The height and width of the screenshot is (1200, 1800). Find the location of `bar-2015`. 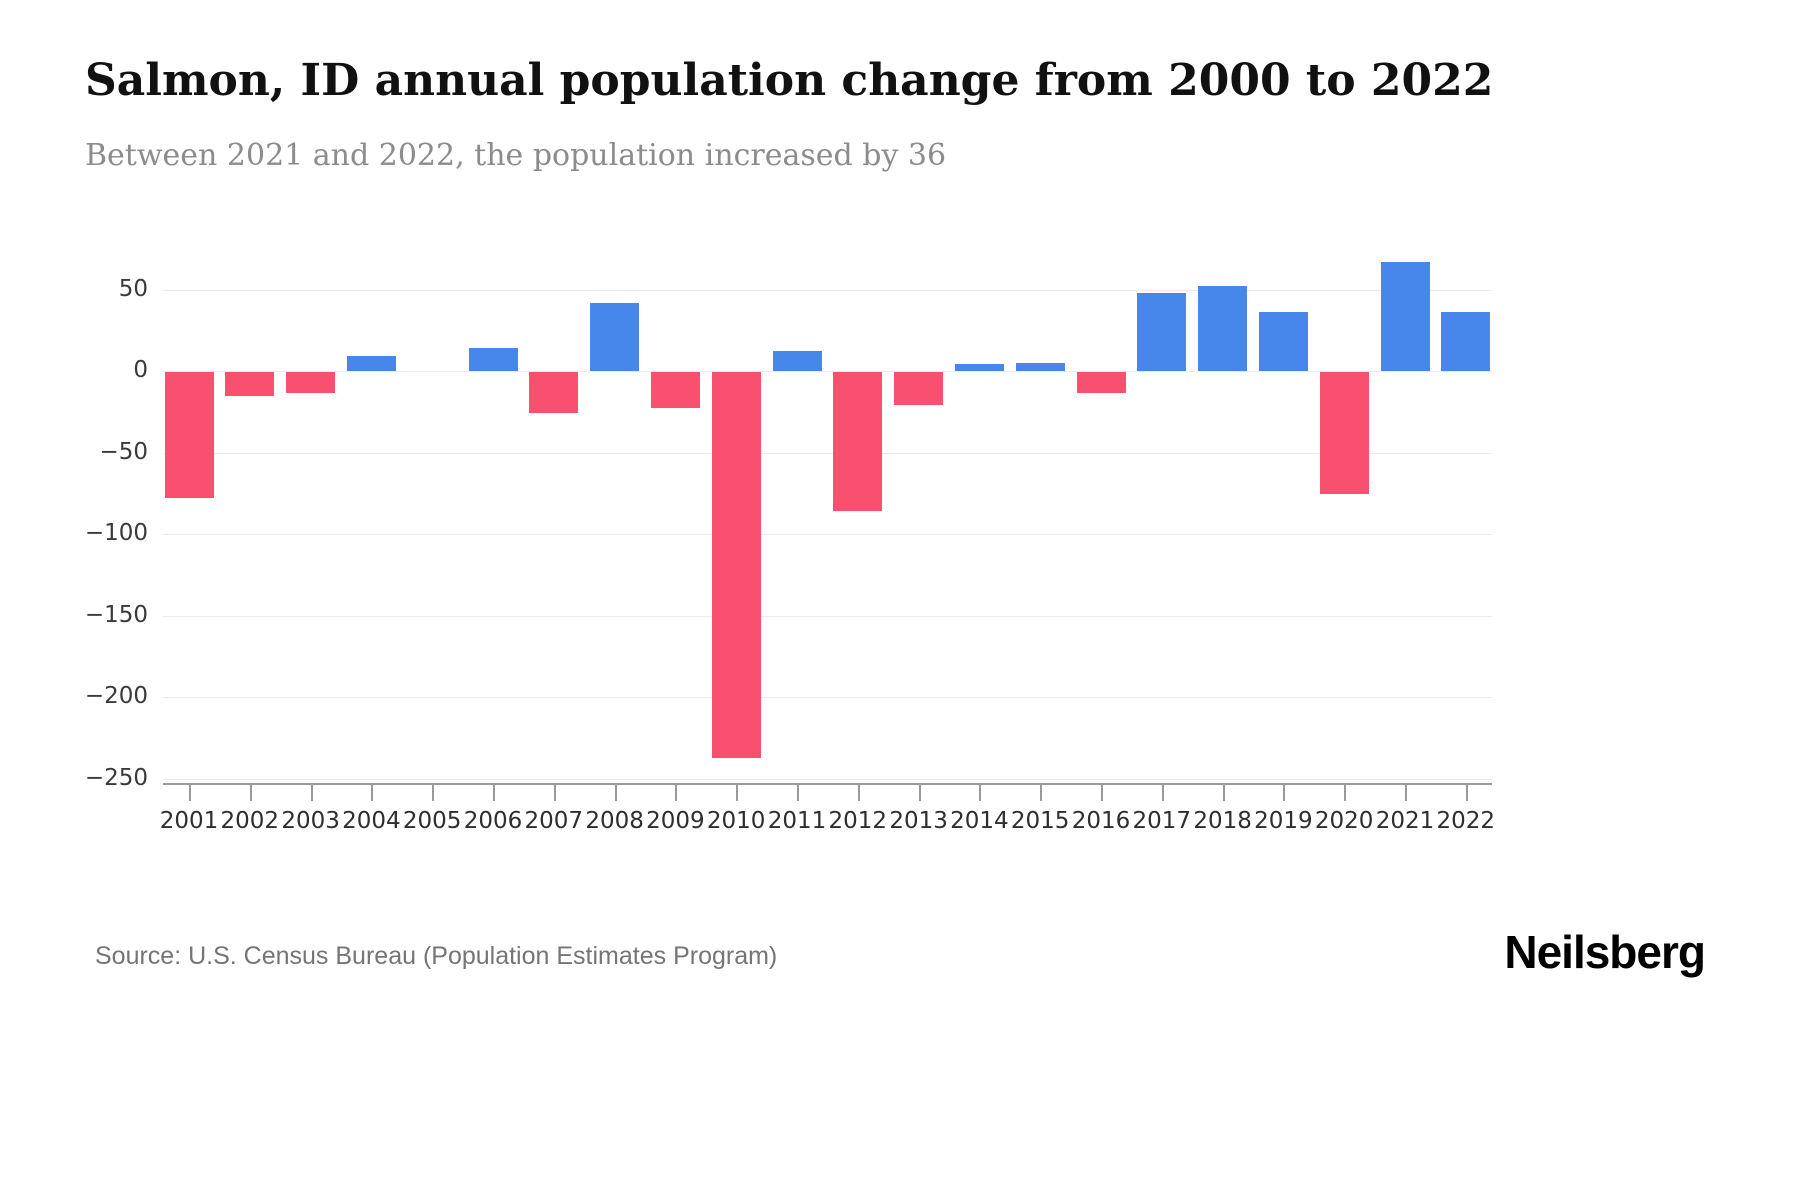

bar-2015 is located at coordinates (1040, 366).